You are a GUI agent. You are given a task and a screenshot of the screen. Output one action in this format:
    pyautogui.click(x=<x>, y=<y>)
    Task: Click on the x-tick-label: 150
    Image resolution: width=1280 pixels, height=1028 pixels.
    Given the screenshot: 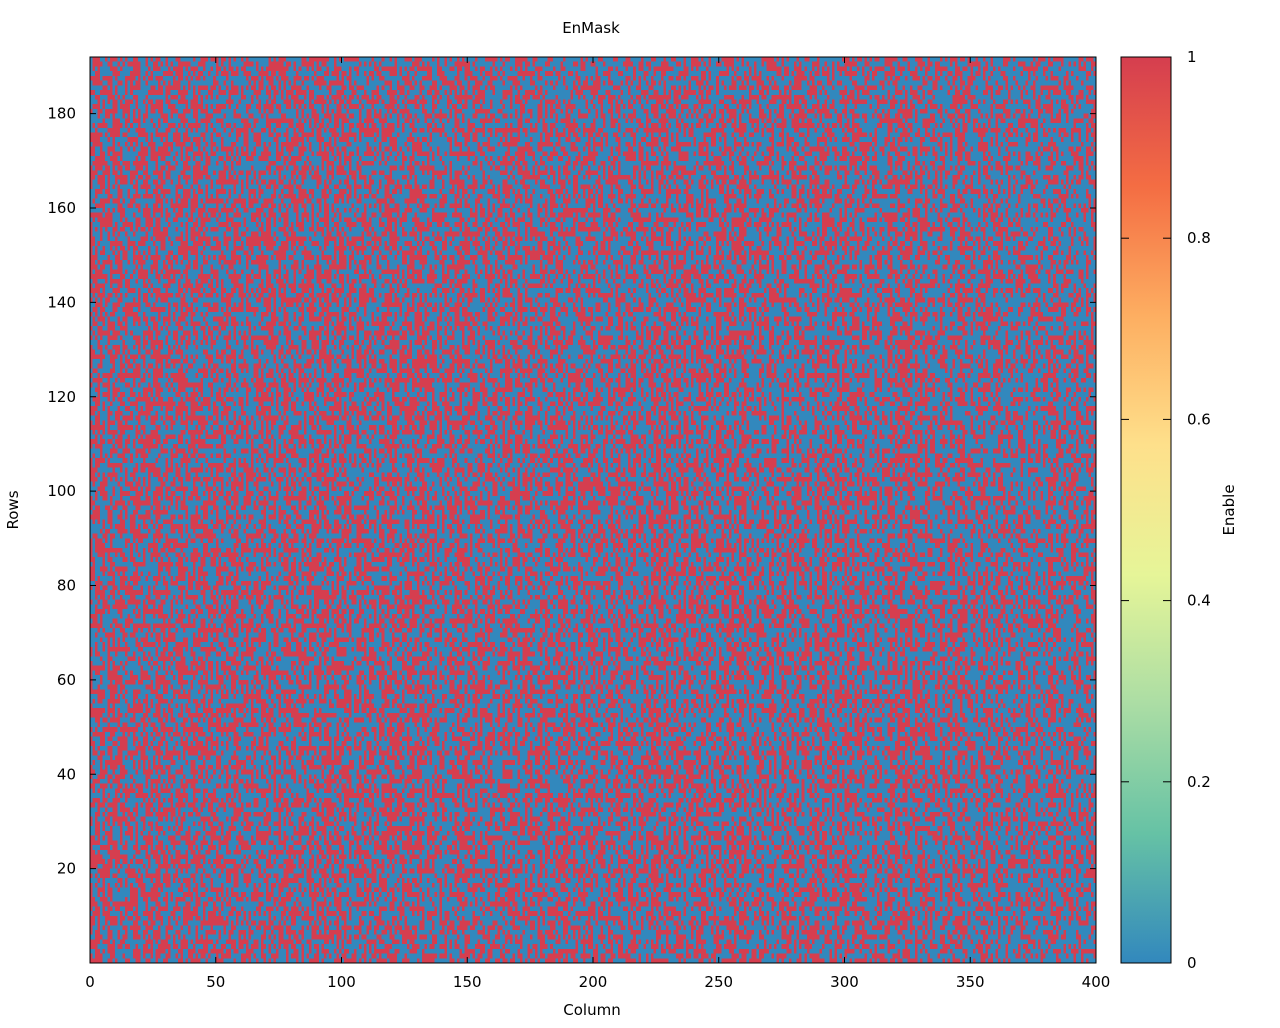 What is the action you would take?
    pyautogui.click(x=467, y=982)
    